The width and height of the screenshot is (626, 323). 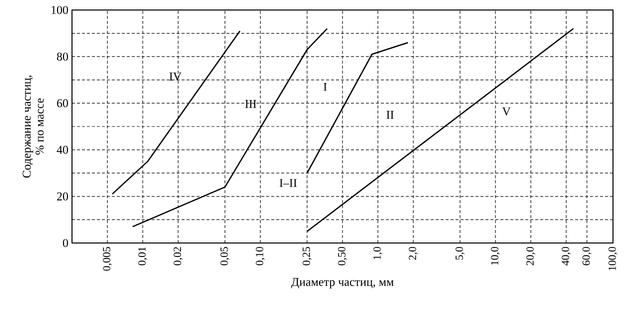 I want to click on y-tick-label: 0, so click(x=65, y=243).